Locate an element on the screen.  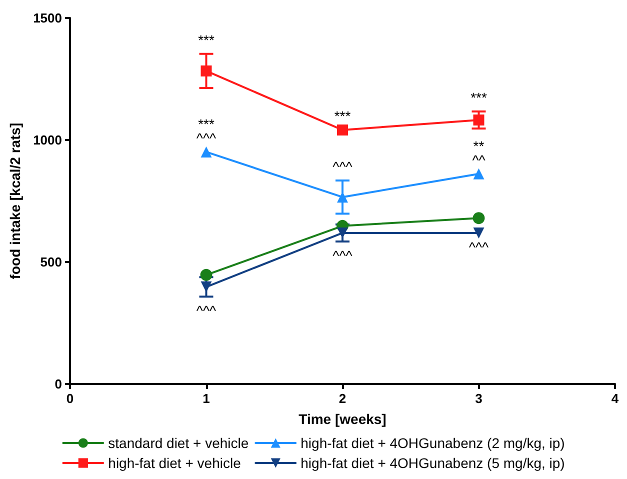
annotation: ** is located at coordinates (479, 146).